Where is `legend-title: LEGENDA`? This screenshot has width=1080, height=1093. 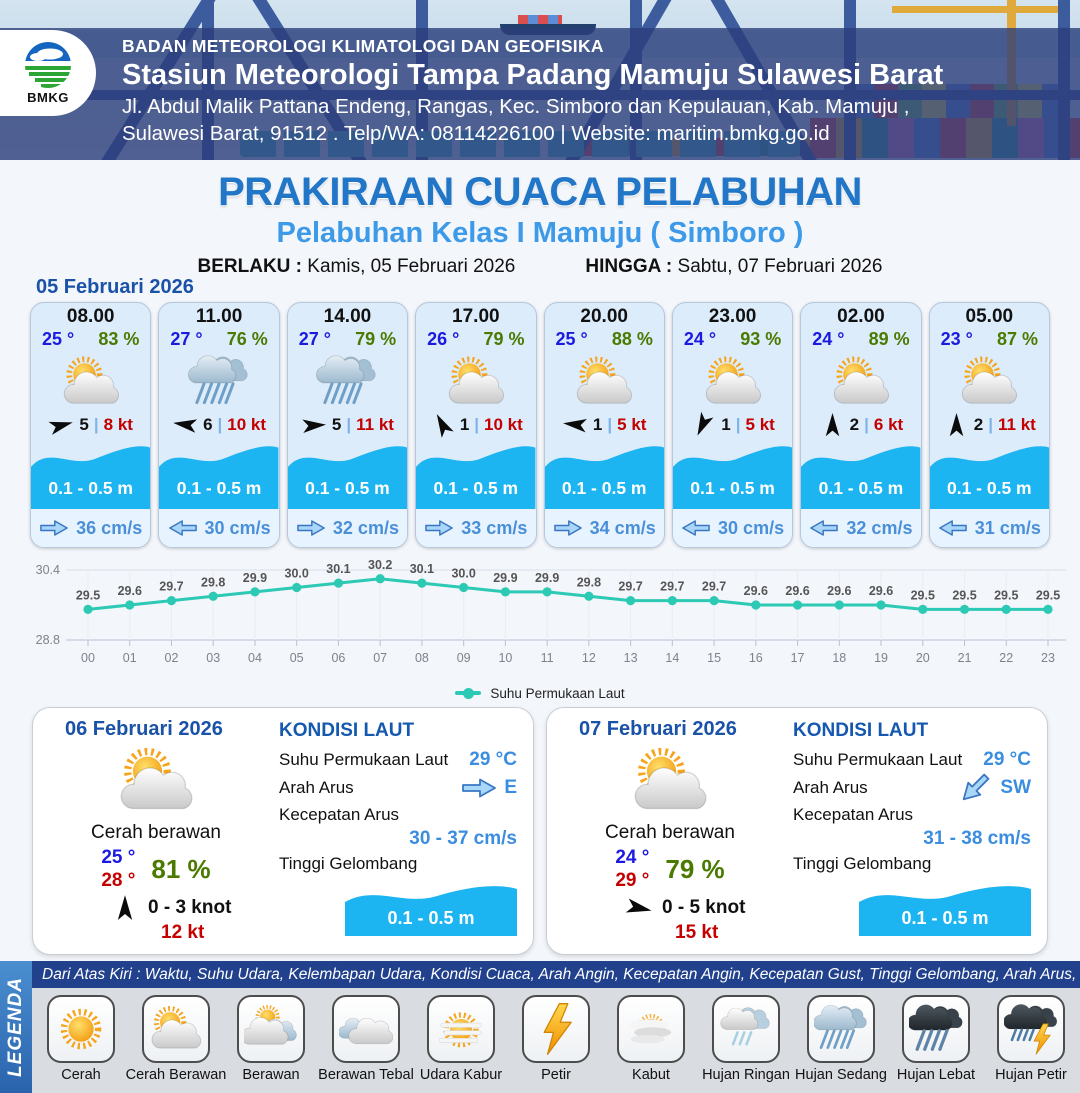 legend-title: LEGENDA is located at coordinates (15, 1027).